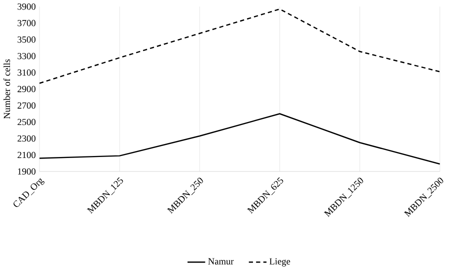 This screenshot has width=450, height=270. I want to click on y-tick-label: 3300, so click(27, 56).